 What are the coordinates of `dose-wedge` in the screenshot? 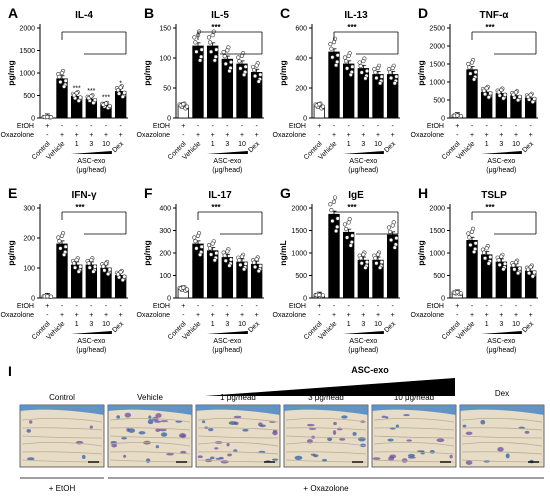 It's located at (363, 152).